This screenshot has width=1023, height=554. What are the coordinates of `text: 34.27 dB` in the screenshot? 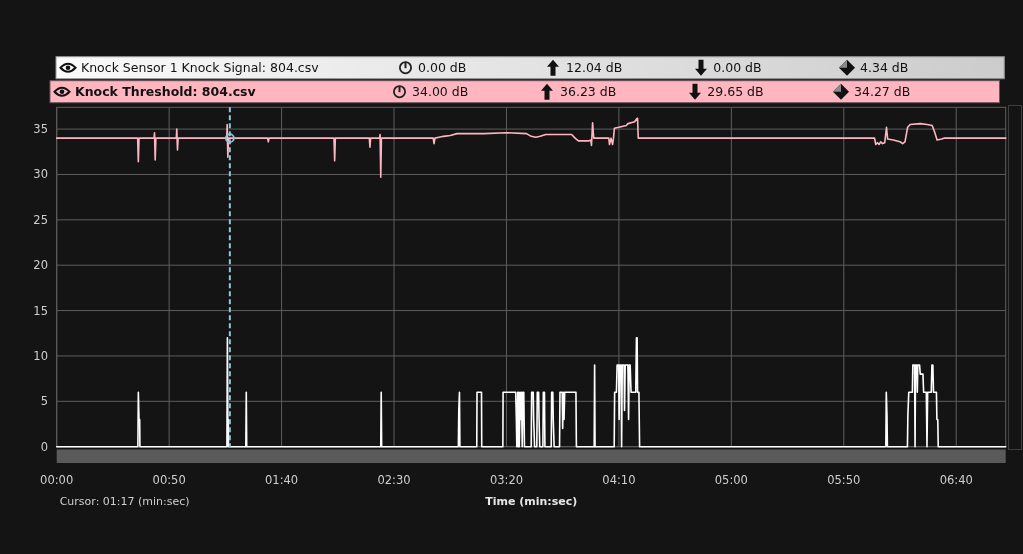 It's located at (882, 92).